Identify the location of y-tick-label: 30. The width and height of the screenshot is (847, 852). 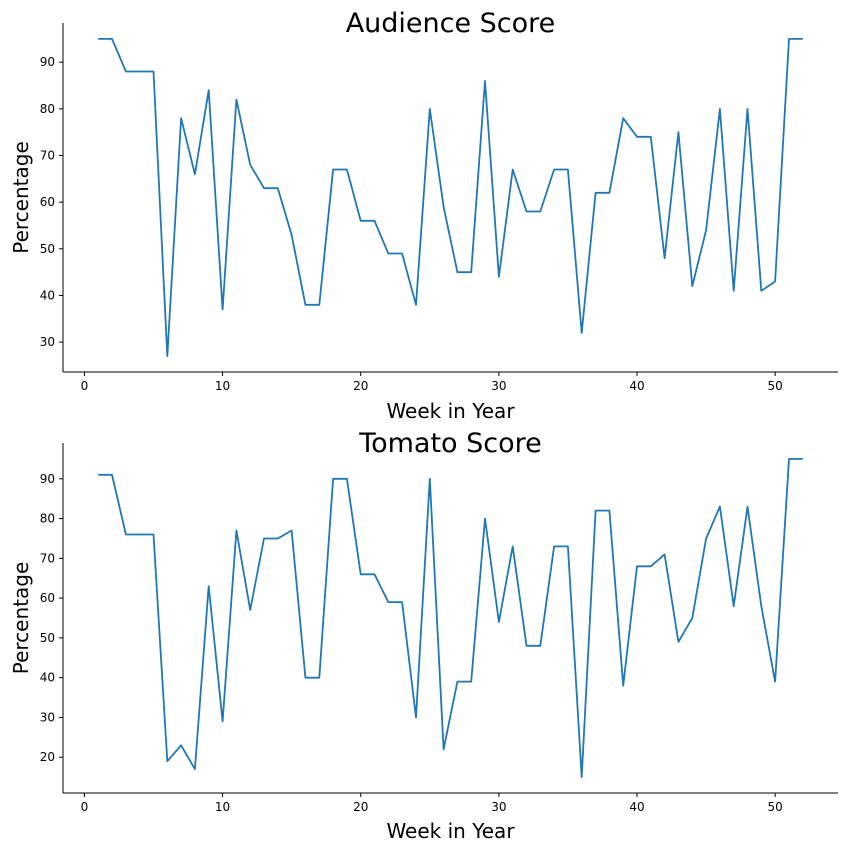
(47, 342).